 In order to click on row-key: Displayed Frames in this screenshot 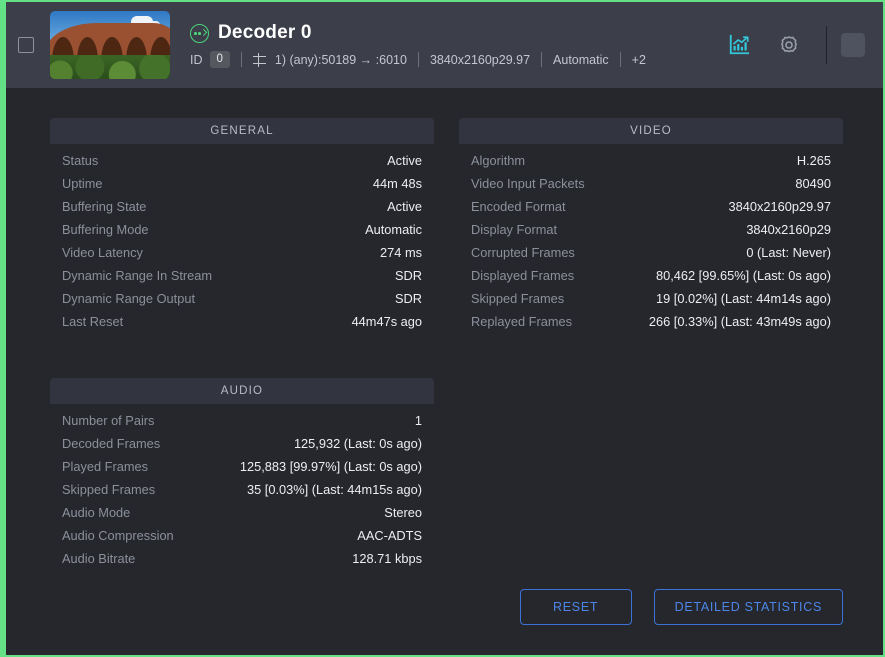, I will do `click(523, 275)`.